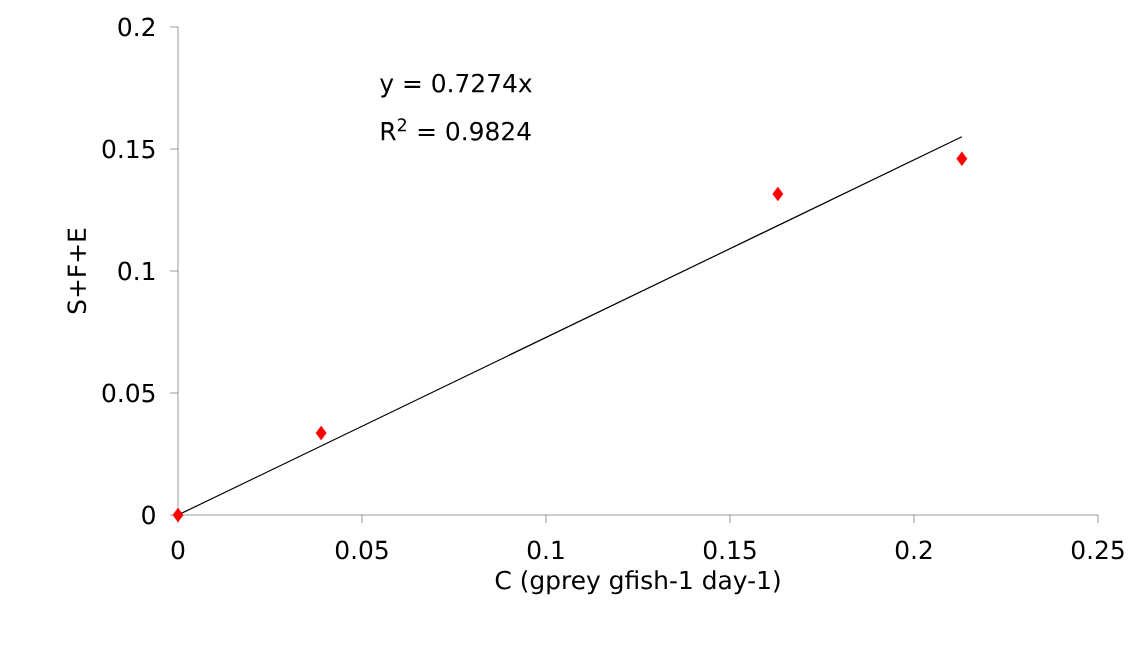 The width and height of the screenshot is (1137, 664). What do you see at coordinates (545, 550) in the screenshot?
I see `x-tick-label: 0.1` at bounding box center [545, 550].